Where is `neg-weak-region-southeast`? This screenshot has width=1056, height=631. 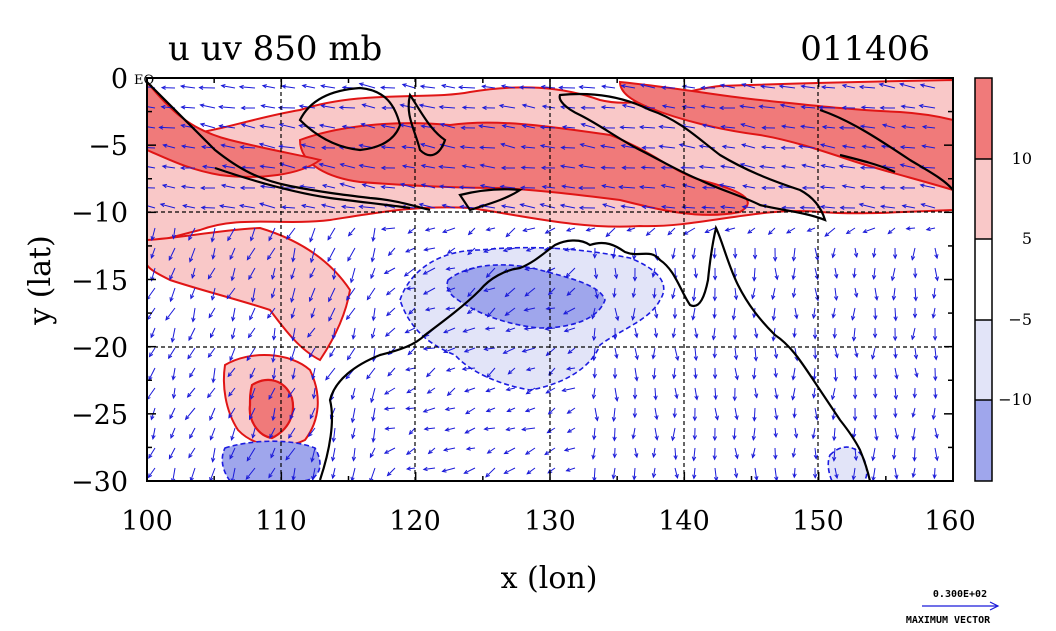 neg-weak-region-southeast is located at coordinates (847, 463).